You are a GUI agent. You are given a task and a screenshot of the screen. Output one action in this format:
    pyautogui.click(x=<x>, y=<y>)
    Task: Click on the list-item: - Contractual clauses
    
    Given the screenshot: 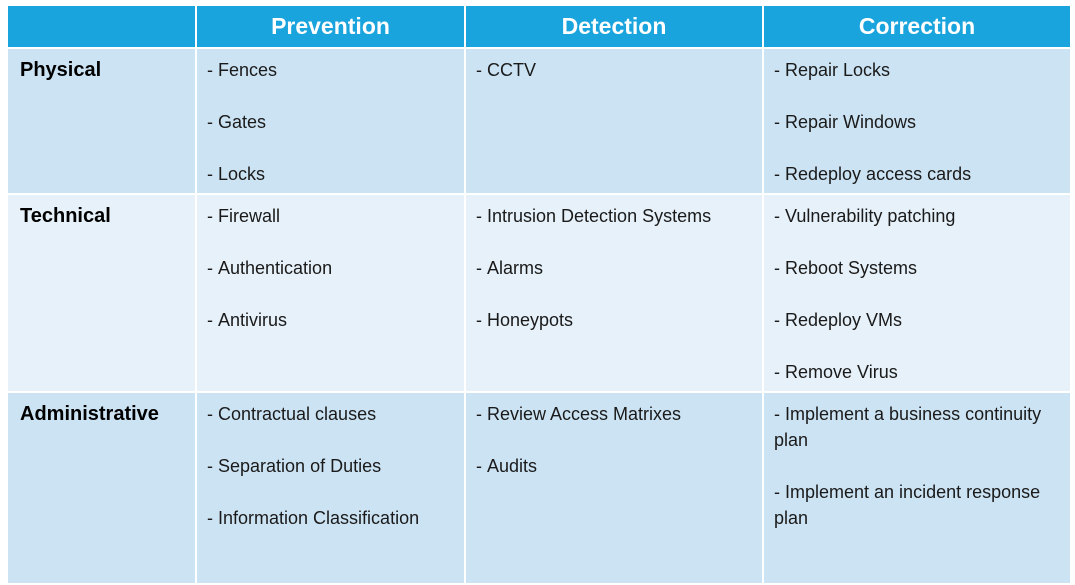 What is the action you would take?
    pyautogui.click(x=292, y=414)
    